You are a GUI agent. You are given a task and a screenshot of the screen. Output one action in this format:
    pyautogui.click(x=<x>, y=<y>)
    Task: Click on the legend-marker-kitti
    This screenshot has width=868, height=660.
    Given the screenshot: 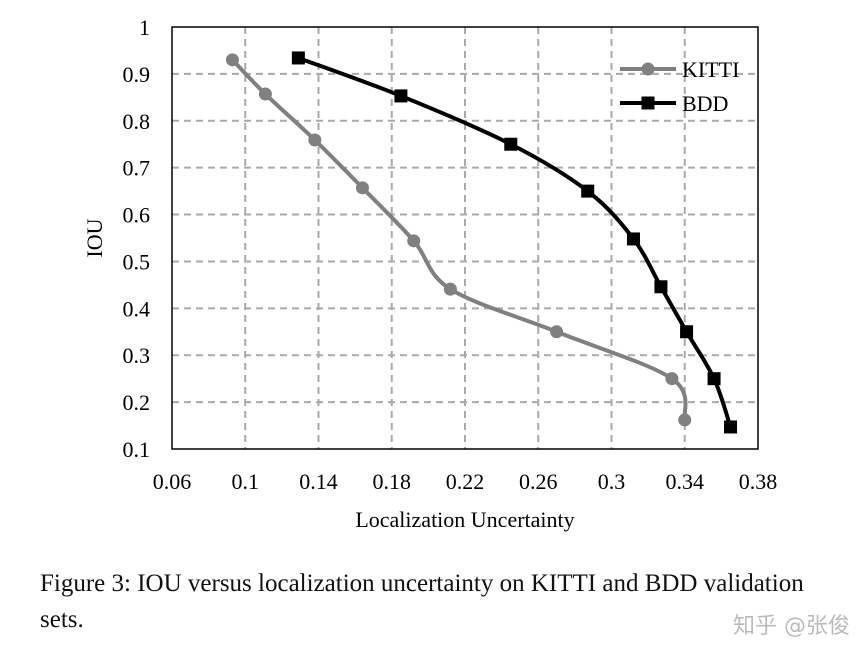 What is the action you would take?
    pyautogui.click(x=648, y=69)
    